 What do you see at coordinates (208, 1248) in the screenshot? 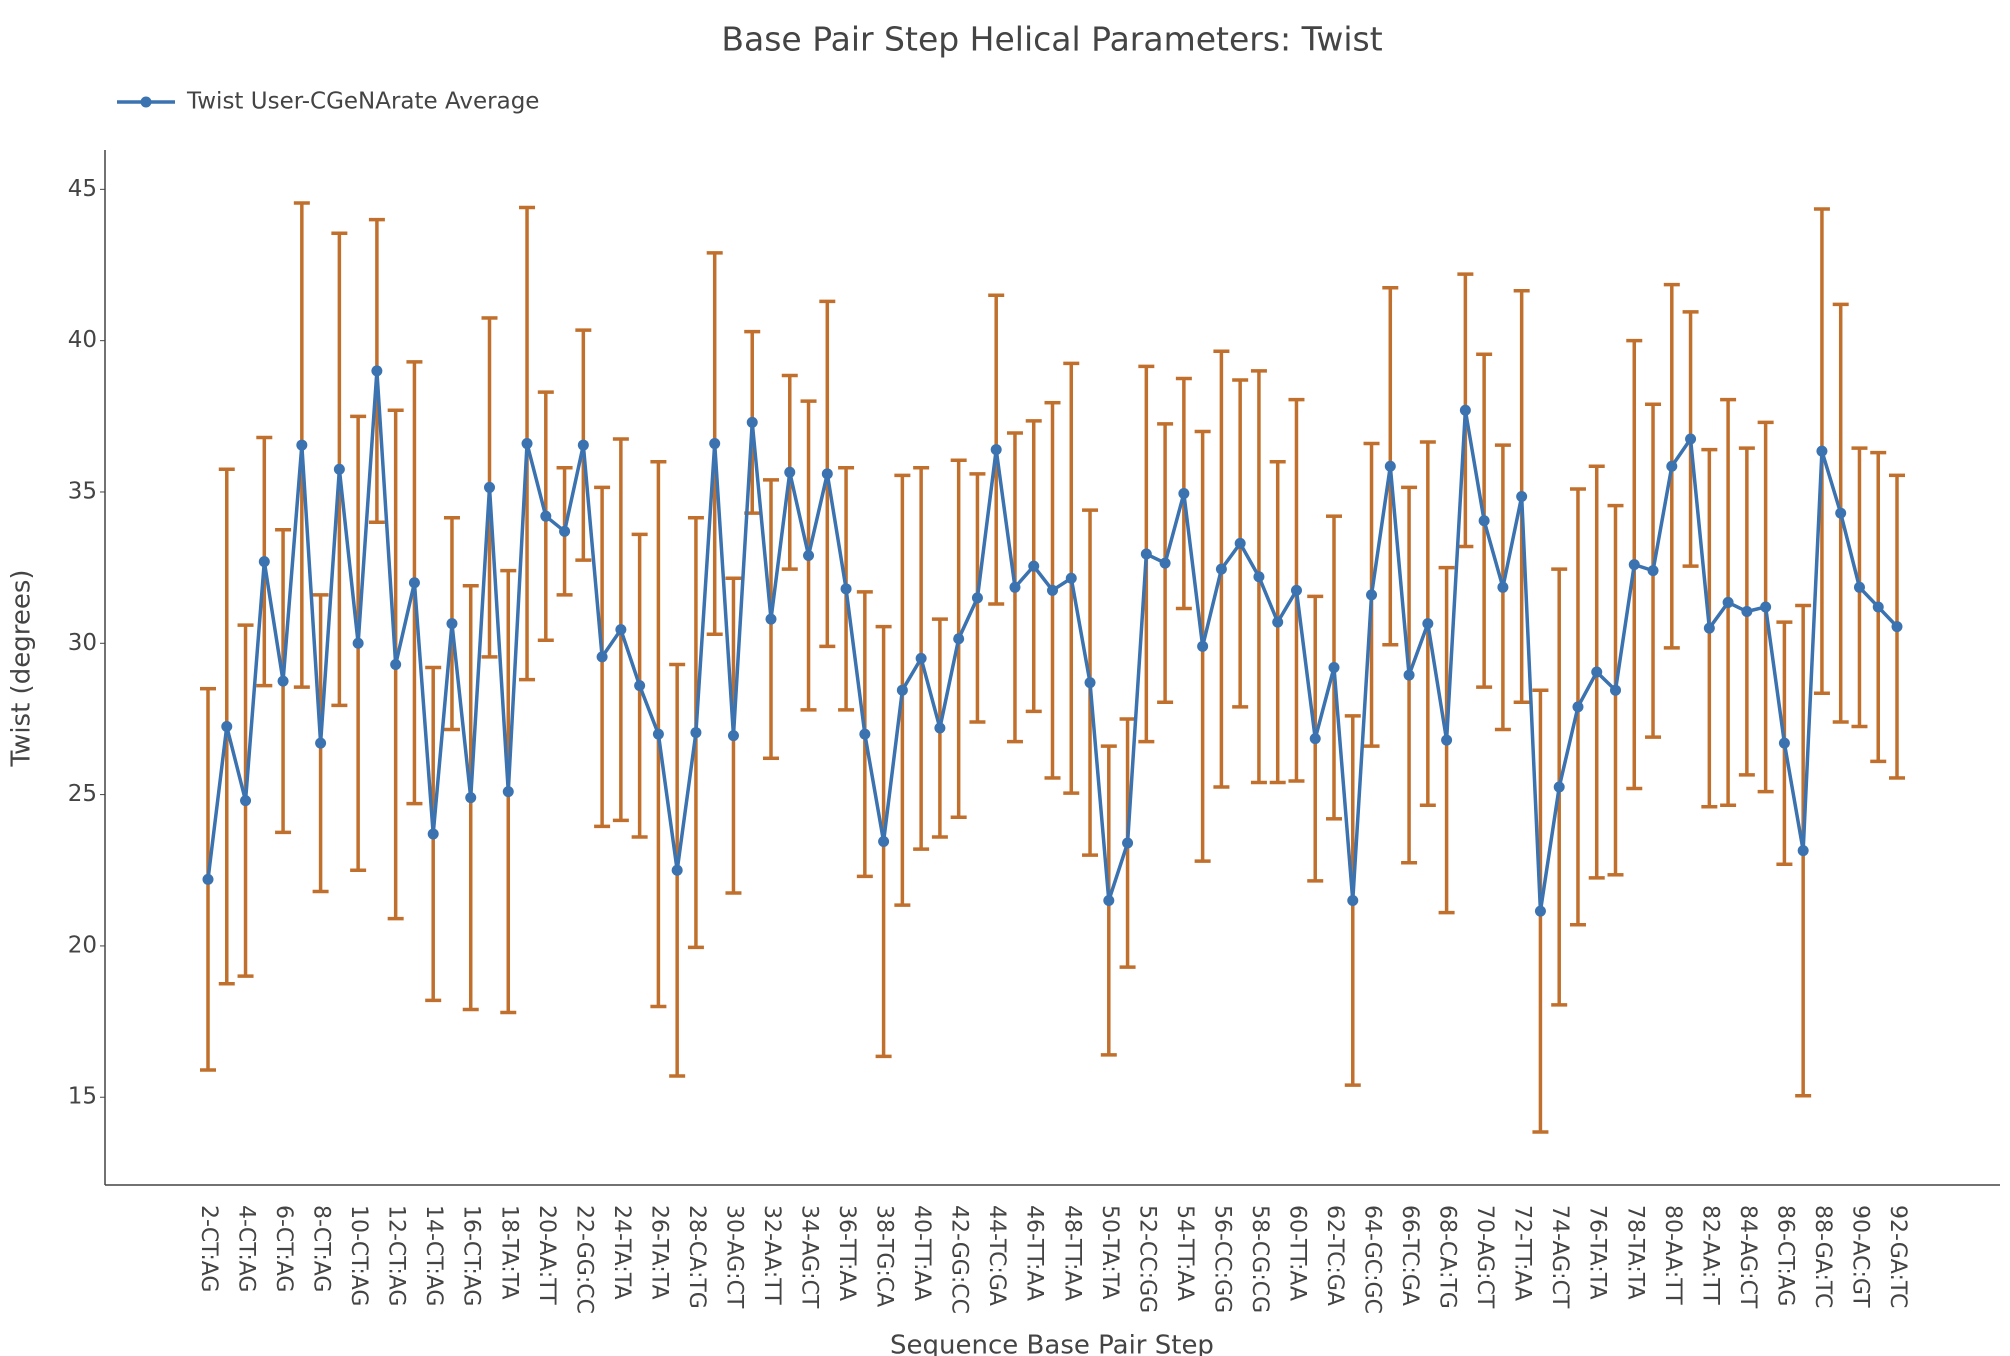
I see `x-tick-label: 2-CT:AG` at bounding box center [208, 1248].